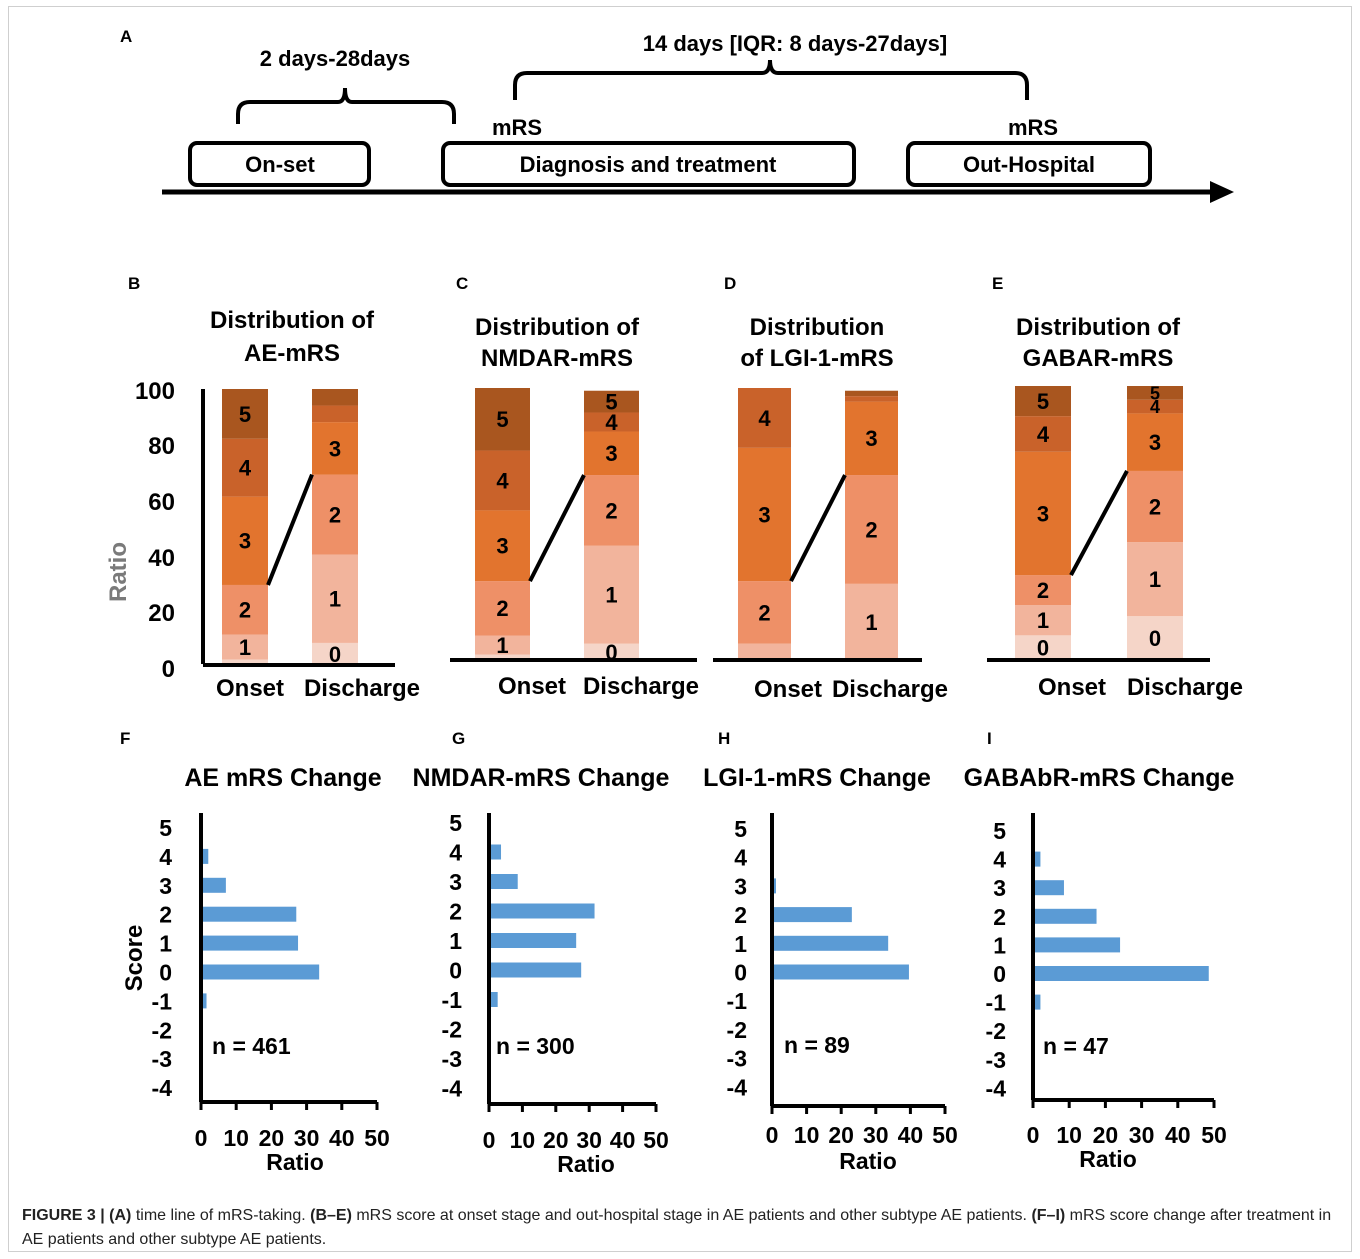 This screenshot has height=1259, width=1360. I want to click on diagnosis-box-label: Diagnosis and treatment, so click(648, 164).